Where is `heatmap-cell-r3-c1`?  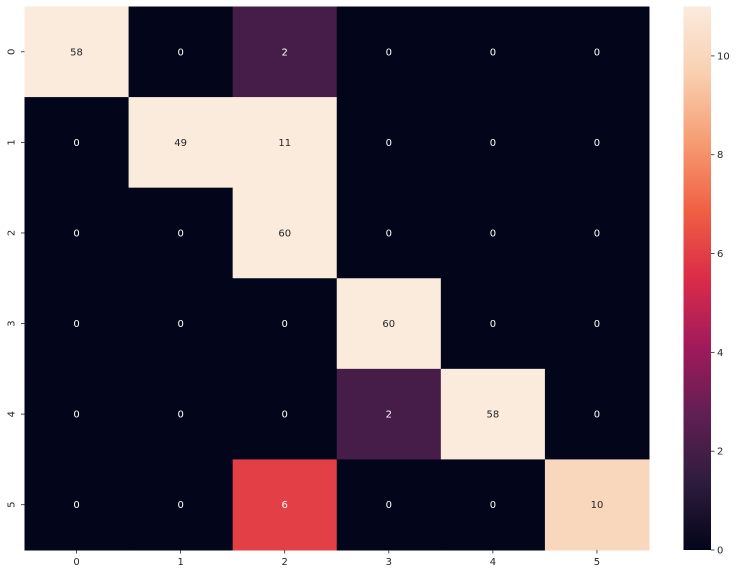 heatmap-cell-r3-c1 is located at coordinates (181, 324).